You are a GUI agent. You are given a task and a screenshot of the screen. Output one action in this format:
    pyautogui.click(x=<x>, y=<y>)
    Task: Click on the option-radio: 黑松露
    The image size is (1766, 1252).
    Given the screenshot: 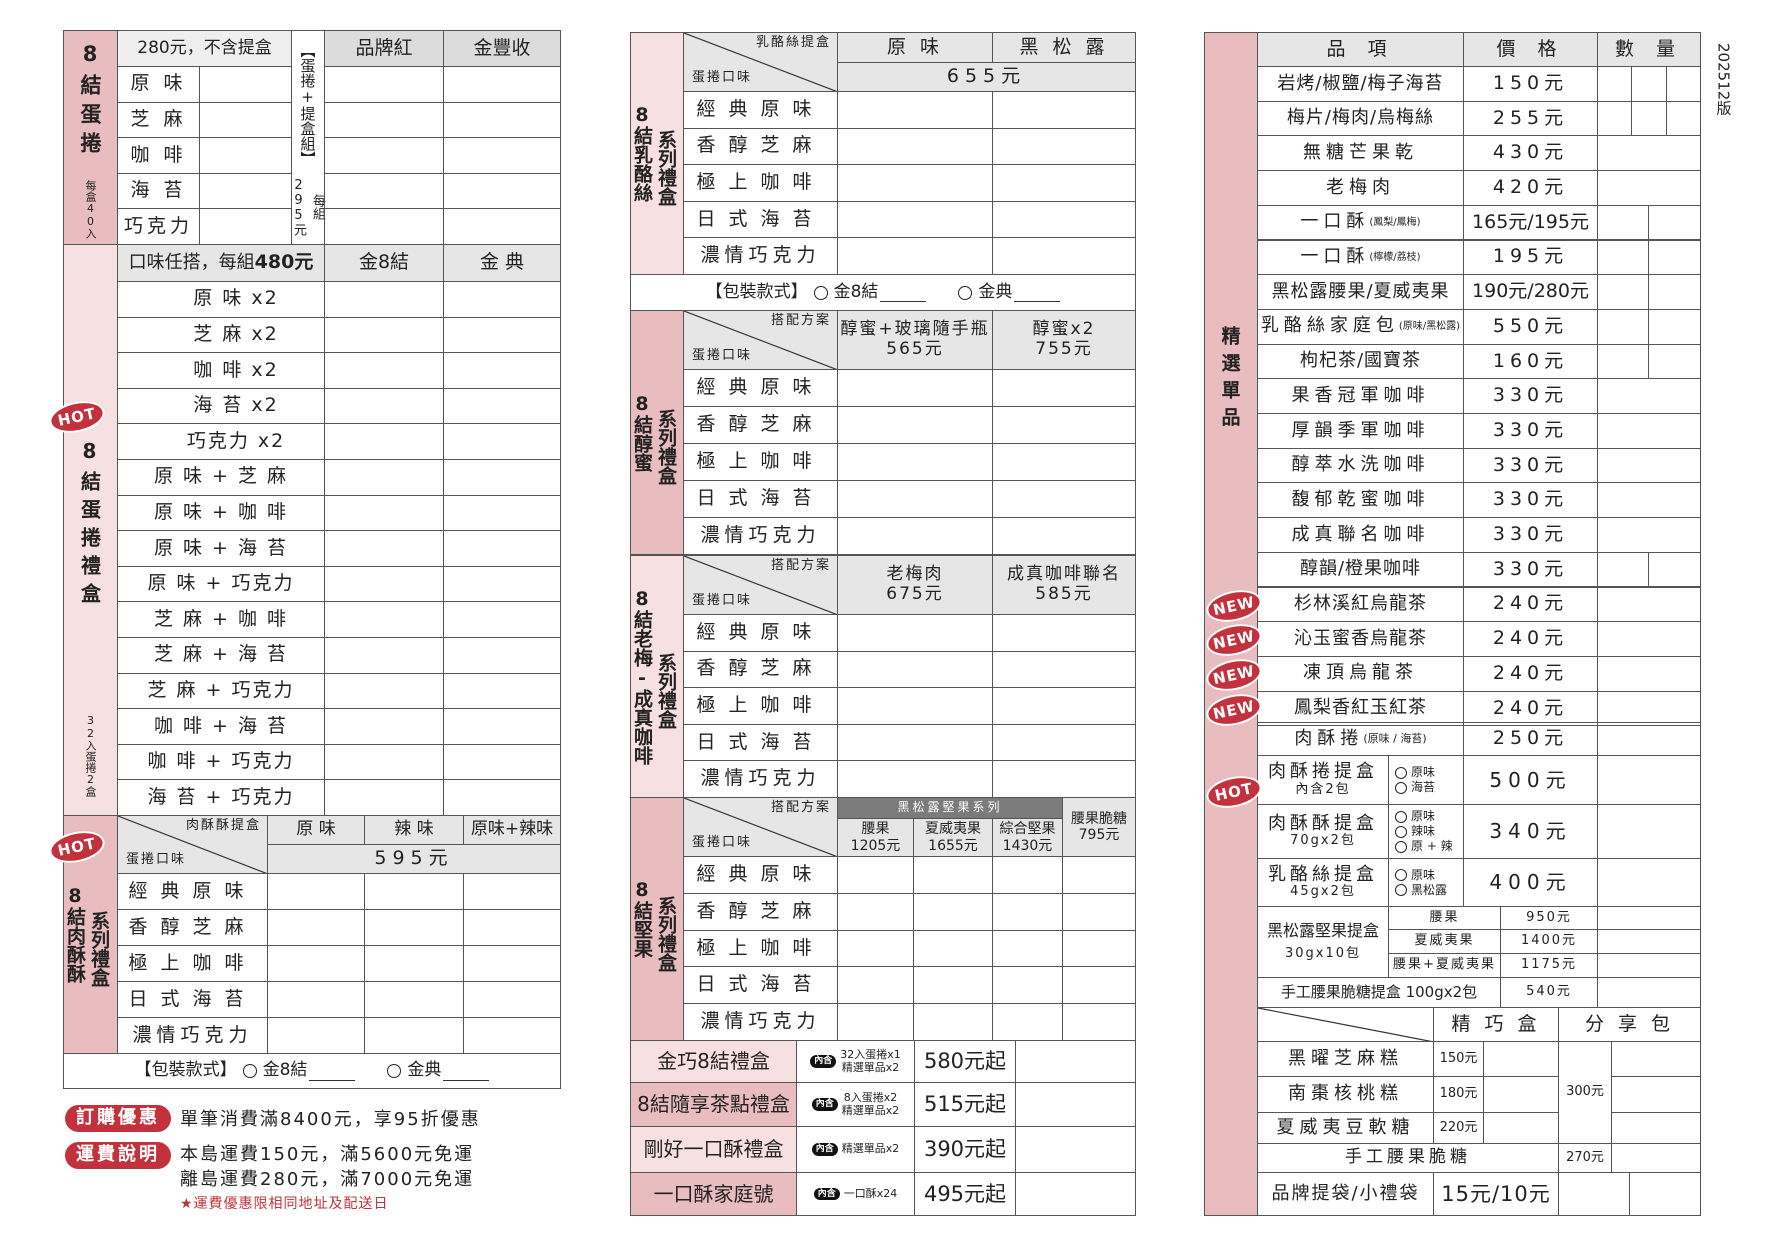 What is the action you would take?
    pyautogui.click(x=1421, y=890)
    